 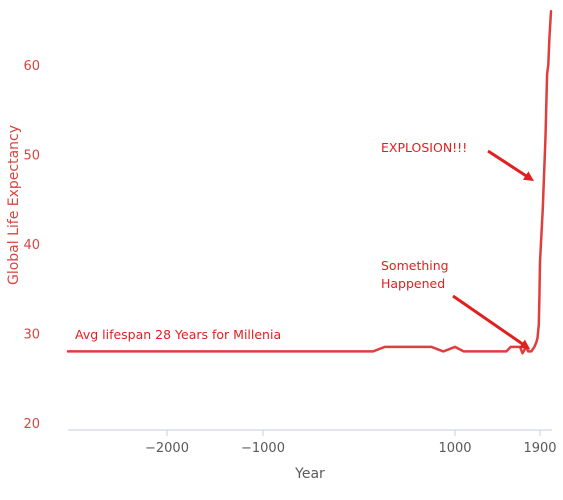 I want to click on y-axis-label: Global Life Expectancy, so click(x=14, y=205).